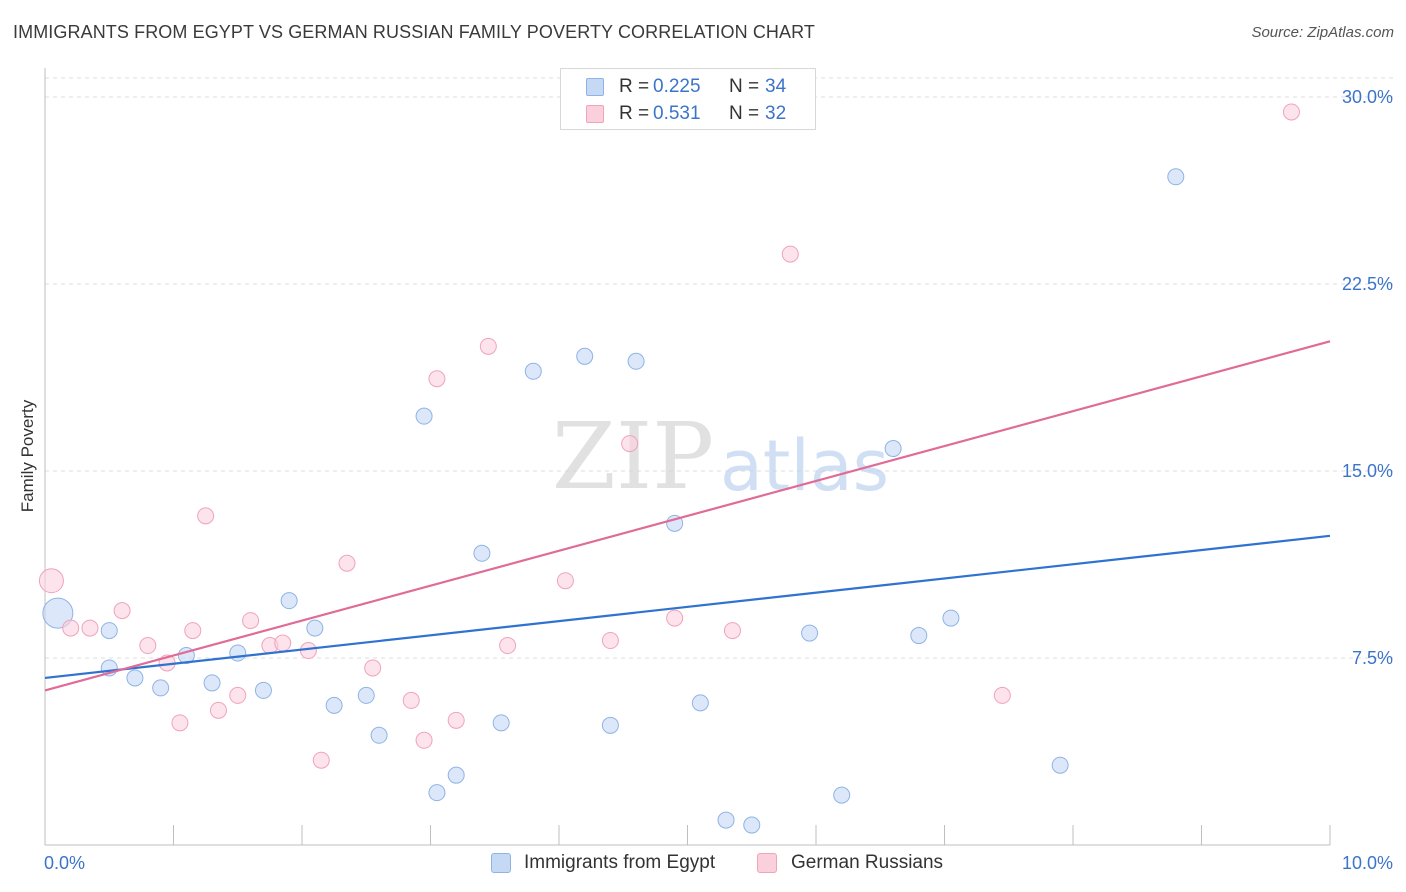 This screenshot has width=1406, height=892. I want to click on watermark-zip: ZIP, so click(633, 456).